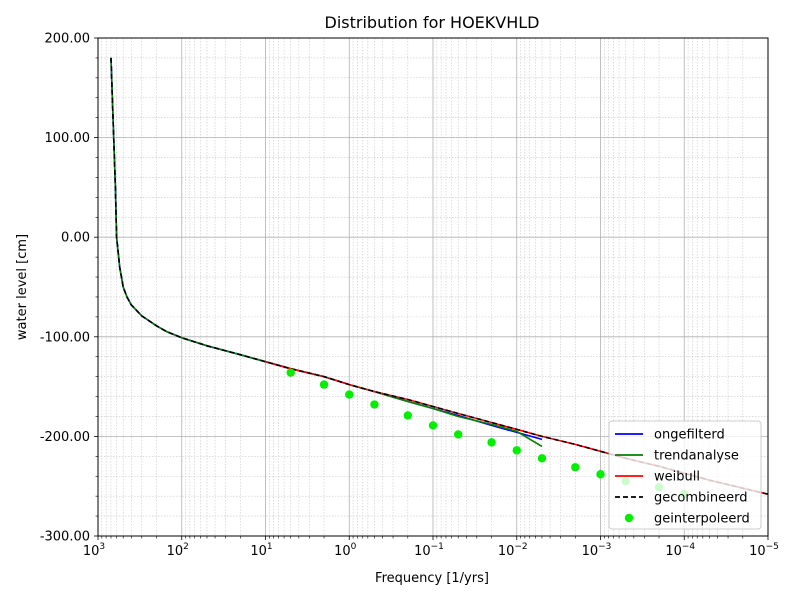 The width and height of the screenshot is (800, 600). What do you see at coordinates (764, 550) in the screenshot?
I see `x-tick-label: 10⁻⁵` at bounding box center [764, 550].